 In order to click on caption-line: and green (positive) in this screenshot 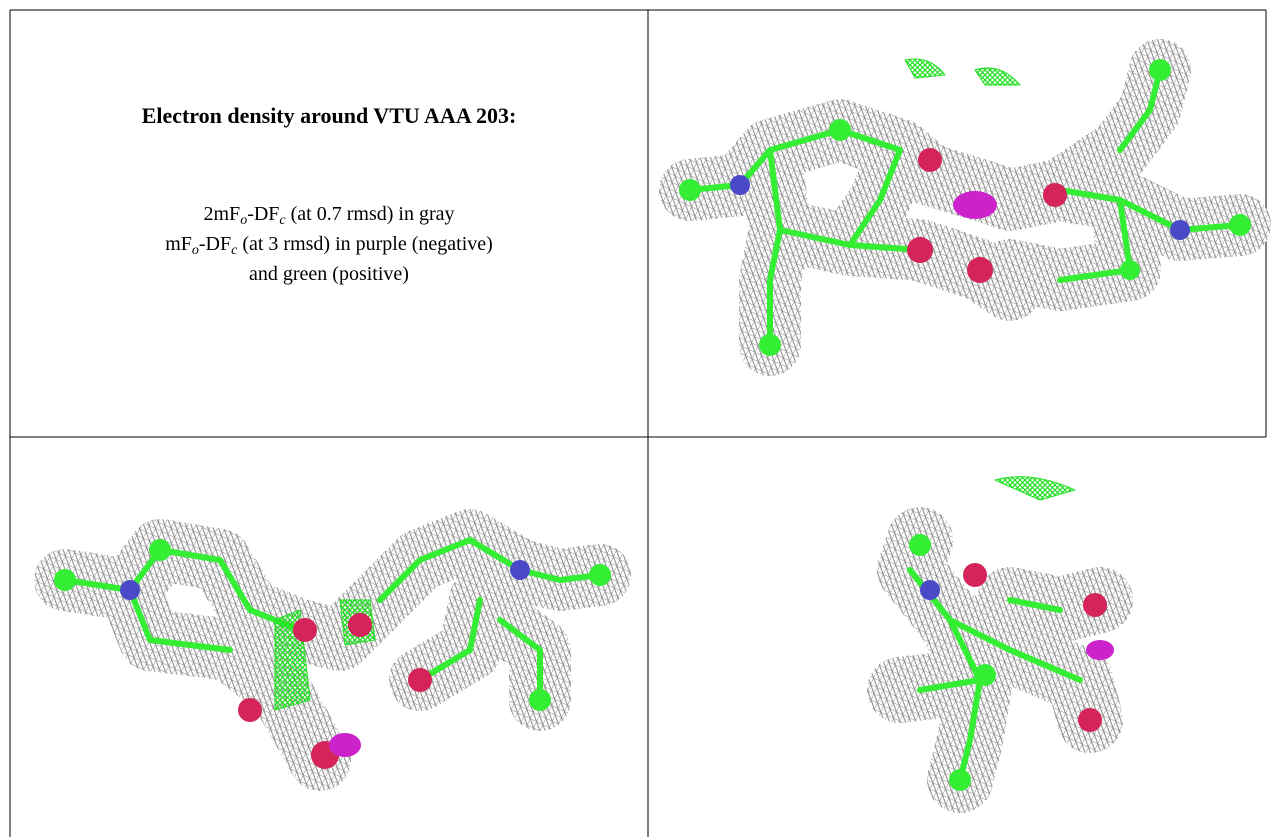, I will do `click(329, 274)`.